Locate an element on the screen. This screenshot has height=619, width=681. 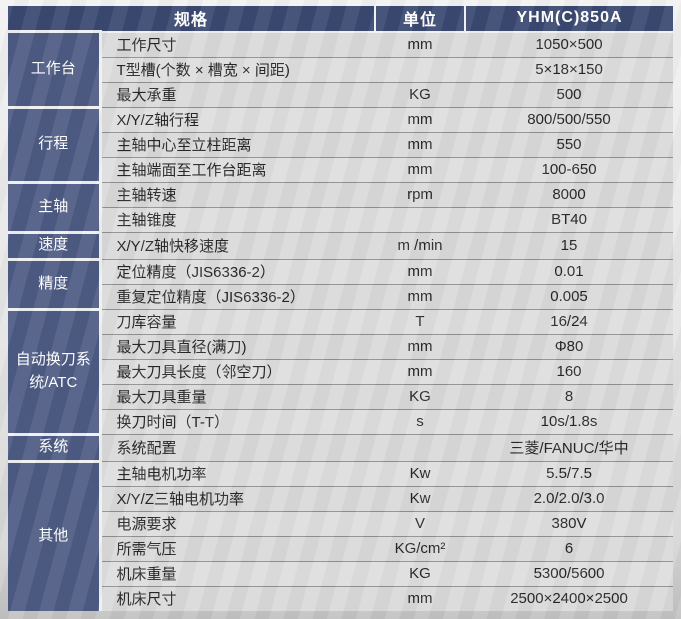
spec-value-cell: 16/24 is located at coordinates (569, 321).